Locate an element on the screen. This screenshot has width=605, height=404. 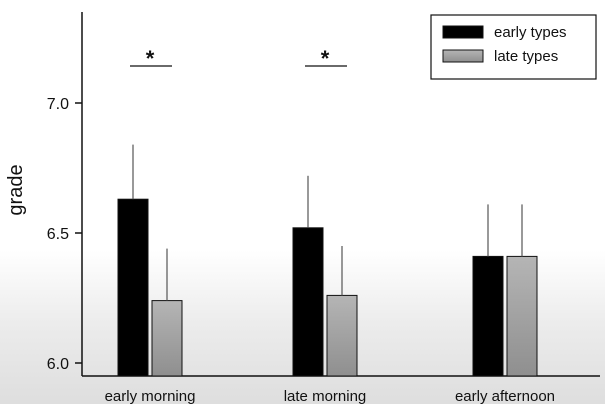
legend-label: late types is located at coordinates (526, 56).